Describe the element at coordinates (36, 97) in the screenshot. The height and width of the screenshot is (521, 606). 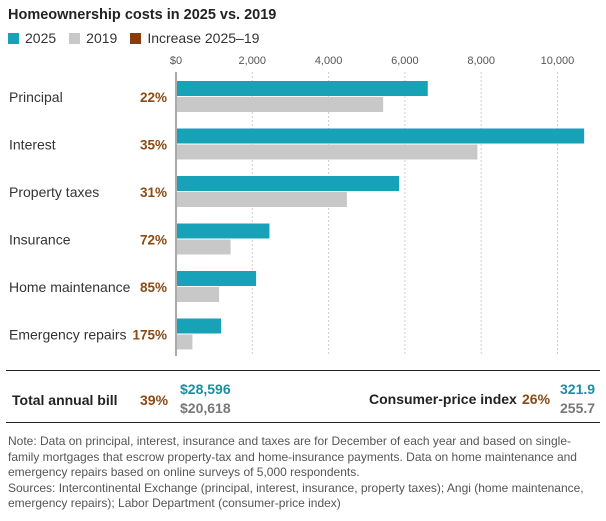
I see `category-label: Principal` at that location.